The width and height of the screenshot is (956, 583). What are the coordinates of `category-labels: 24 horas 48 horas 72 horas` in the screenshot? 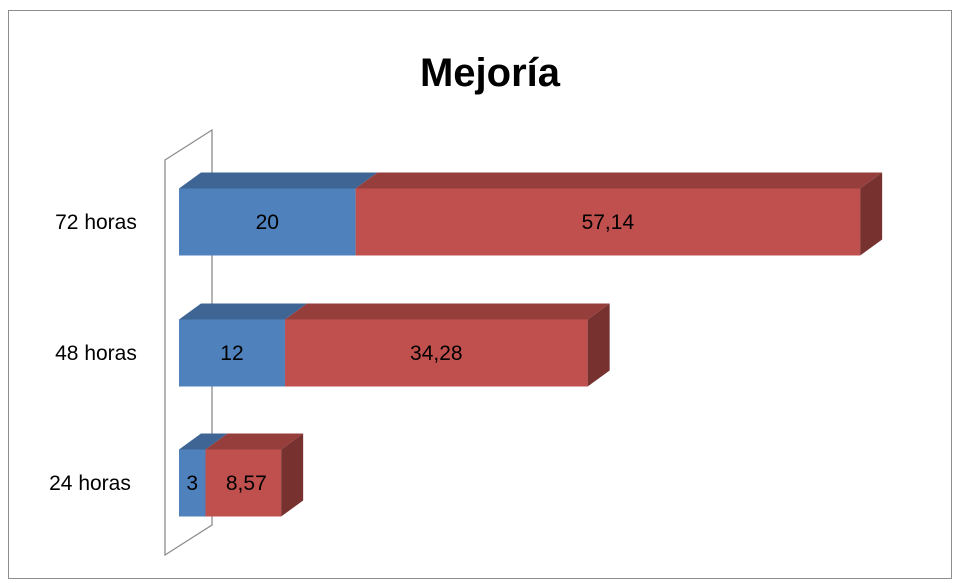 It's located at (93, 353).